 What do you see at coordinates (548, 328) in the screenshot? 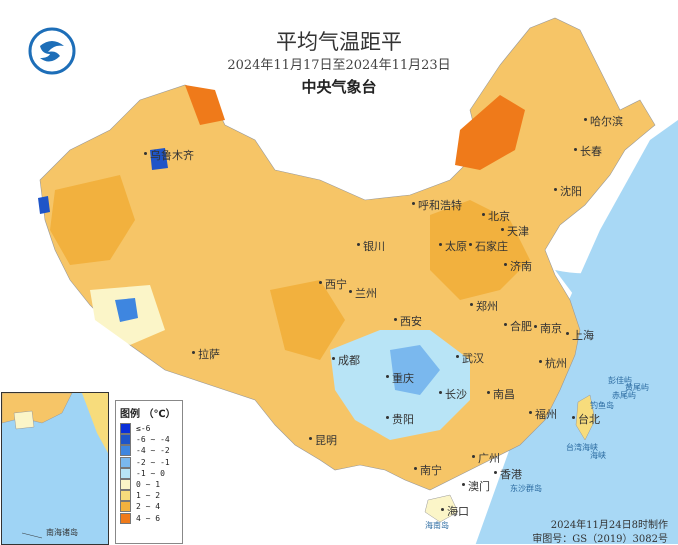
I see `city-label: 南京` at bounding box center [548, 328].